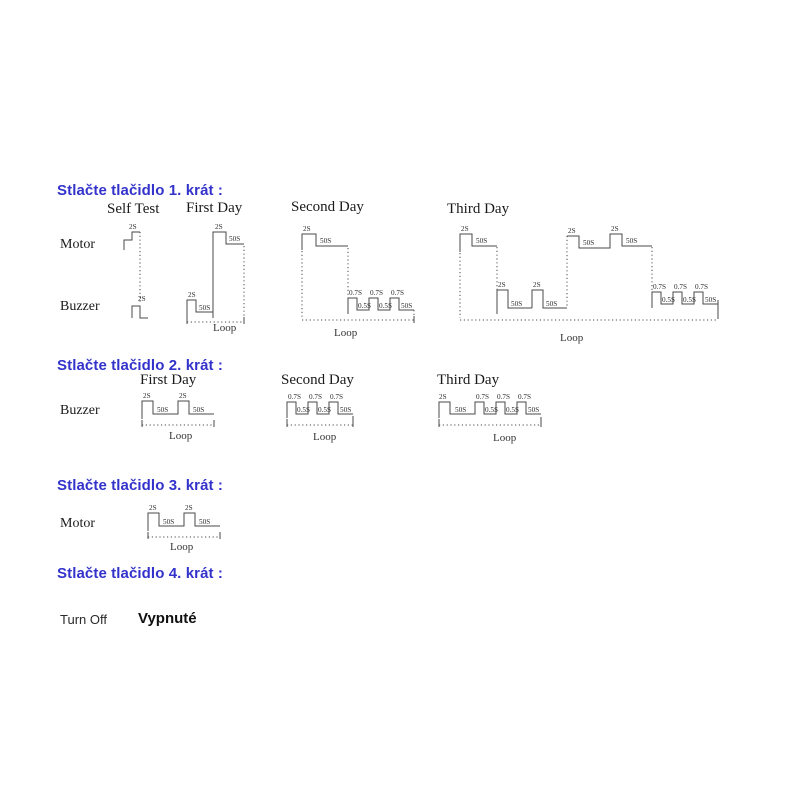  What do you see at coordinates (358, 274) in the screenshot?
I see `waveform-second-day-s1: 2S 50S 0.7S 0.7S 0.7S 0.5S 0.5S 50S` at bounding box center [358, 274].